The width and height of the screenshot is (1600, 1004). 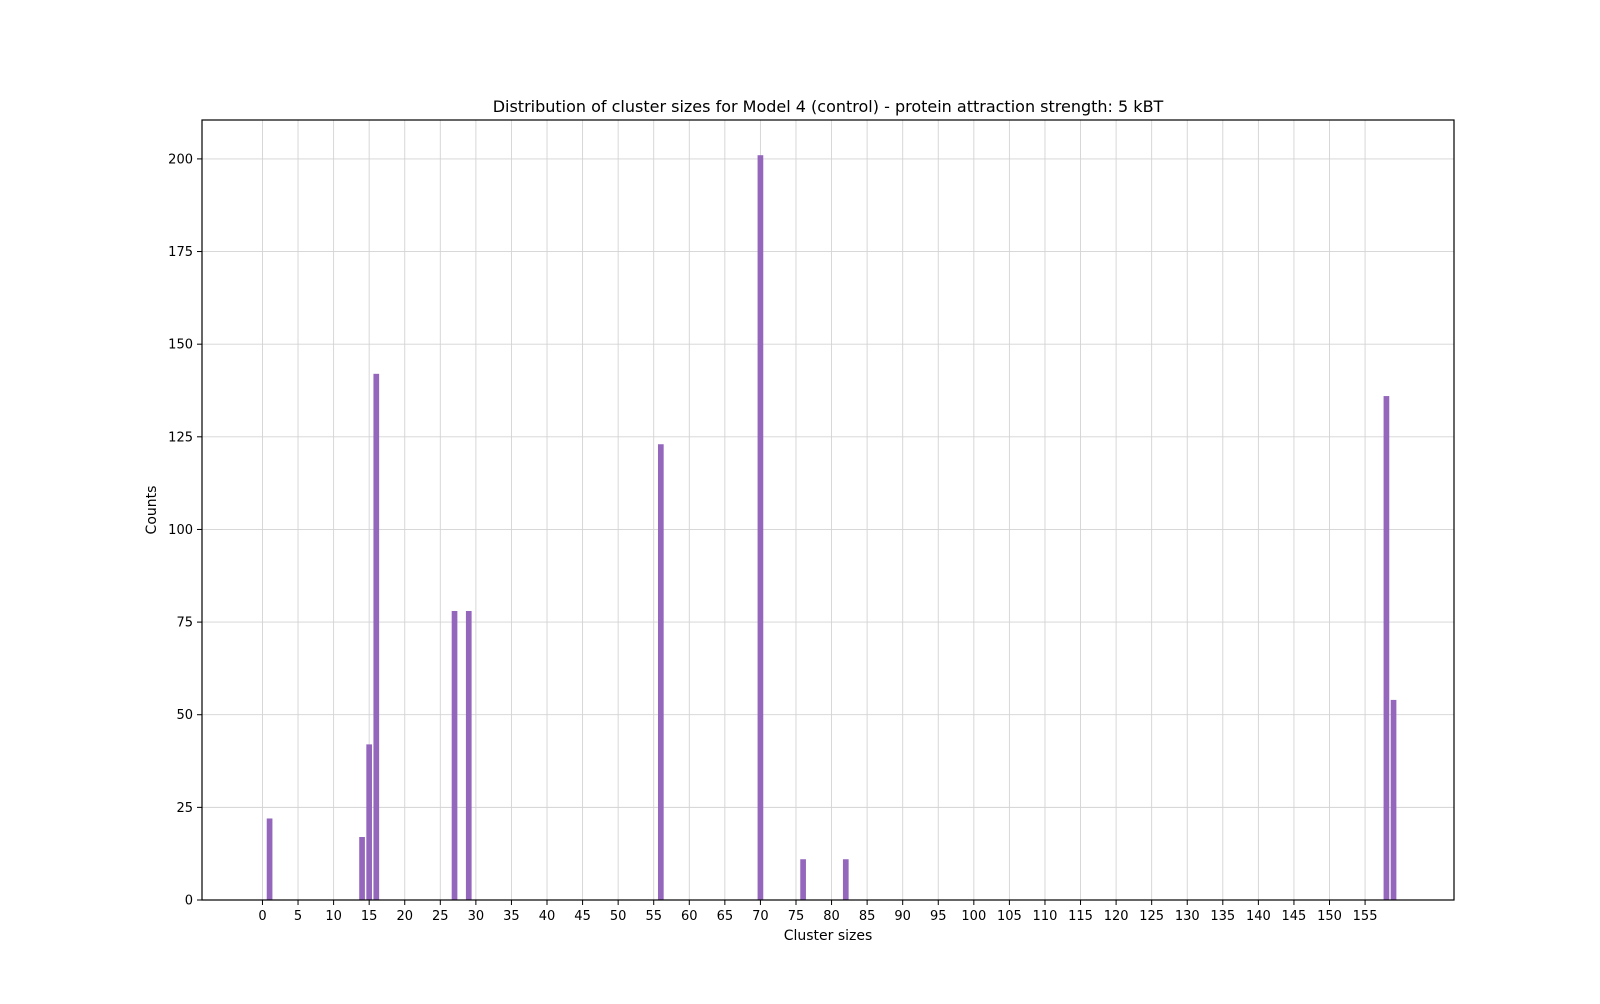 I want to click on y-tick-label: 25, so click(x=184, y=808).